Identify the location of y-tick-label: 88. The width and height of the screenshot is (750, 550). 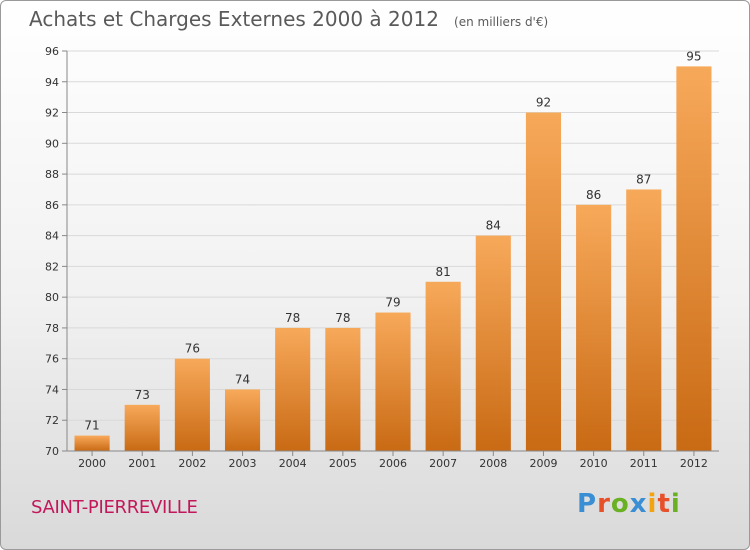
(52, 174).